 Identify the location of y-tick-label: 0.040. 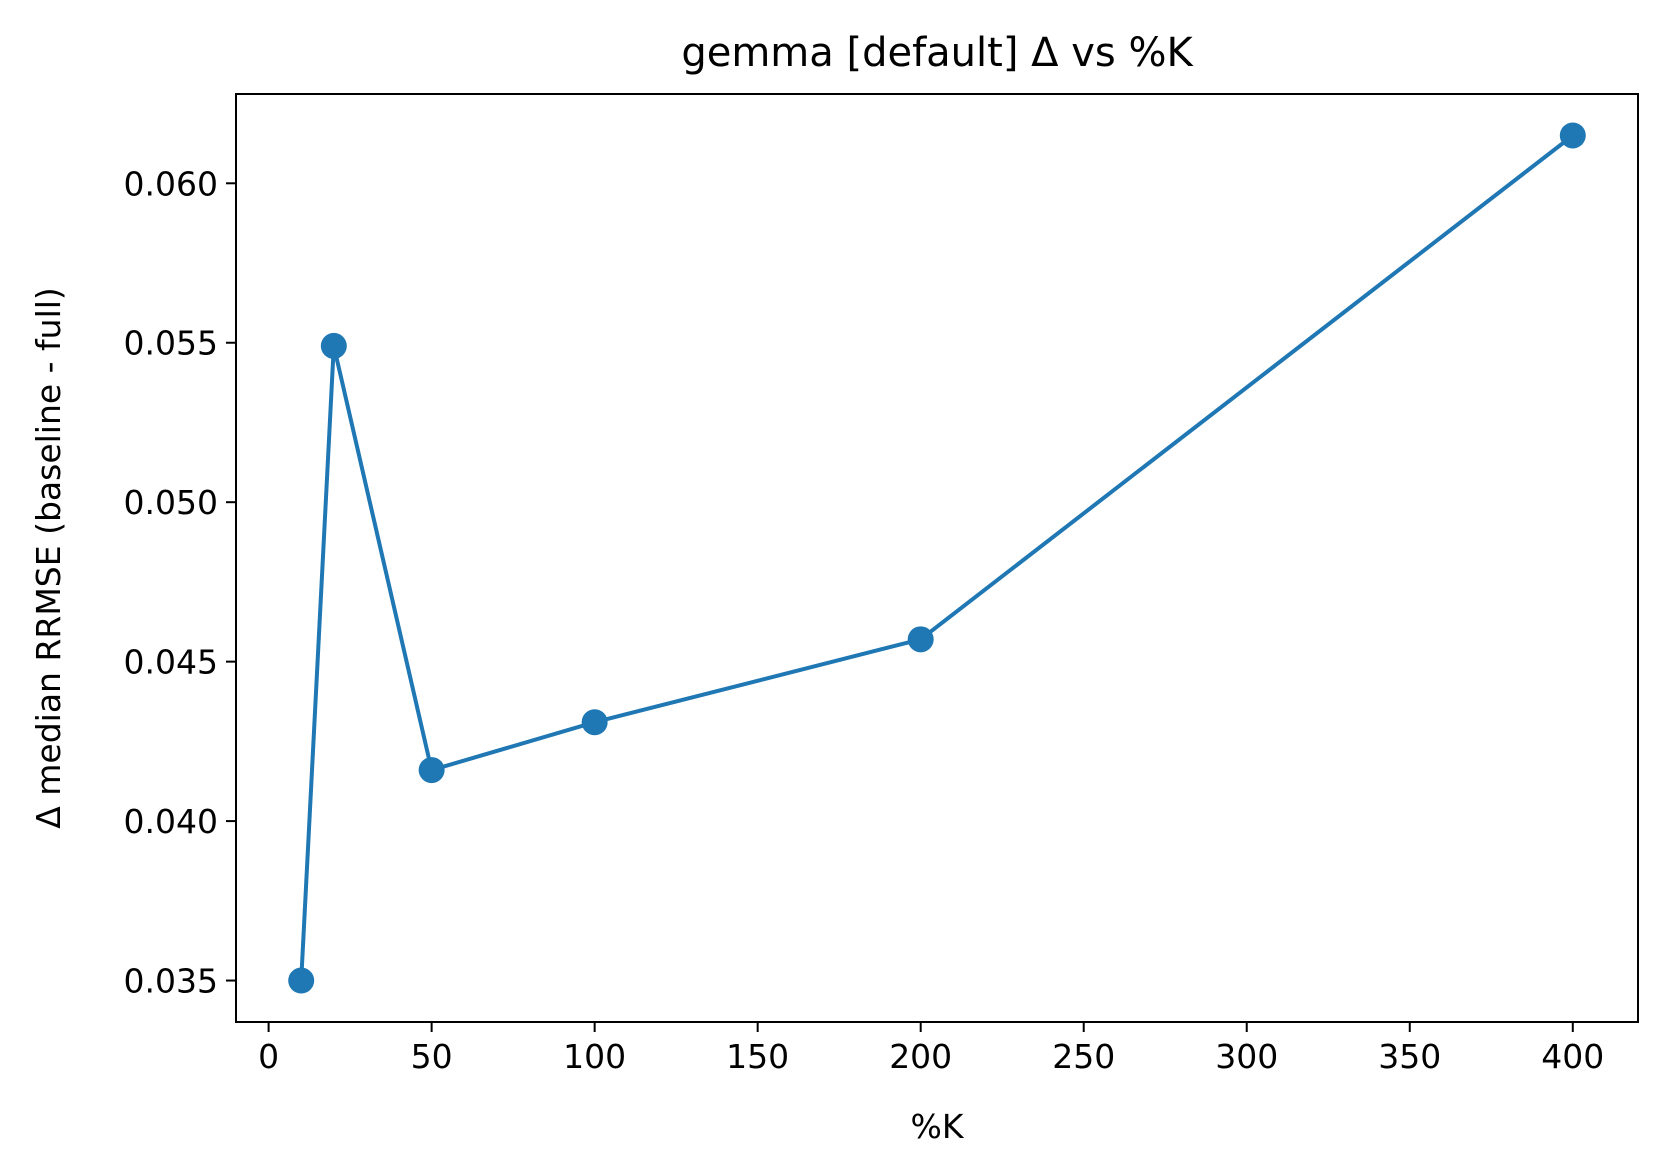
(171, 821).